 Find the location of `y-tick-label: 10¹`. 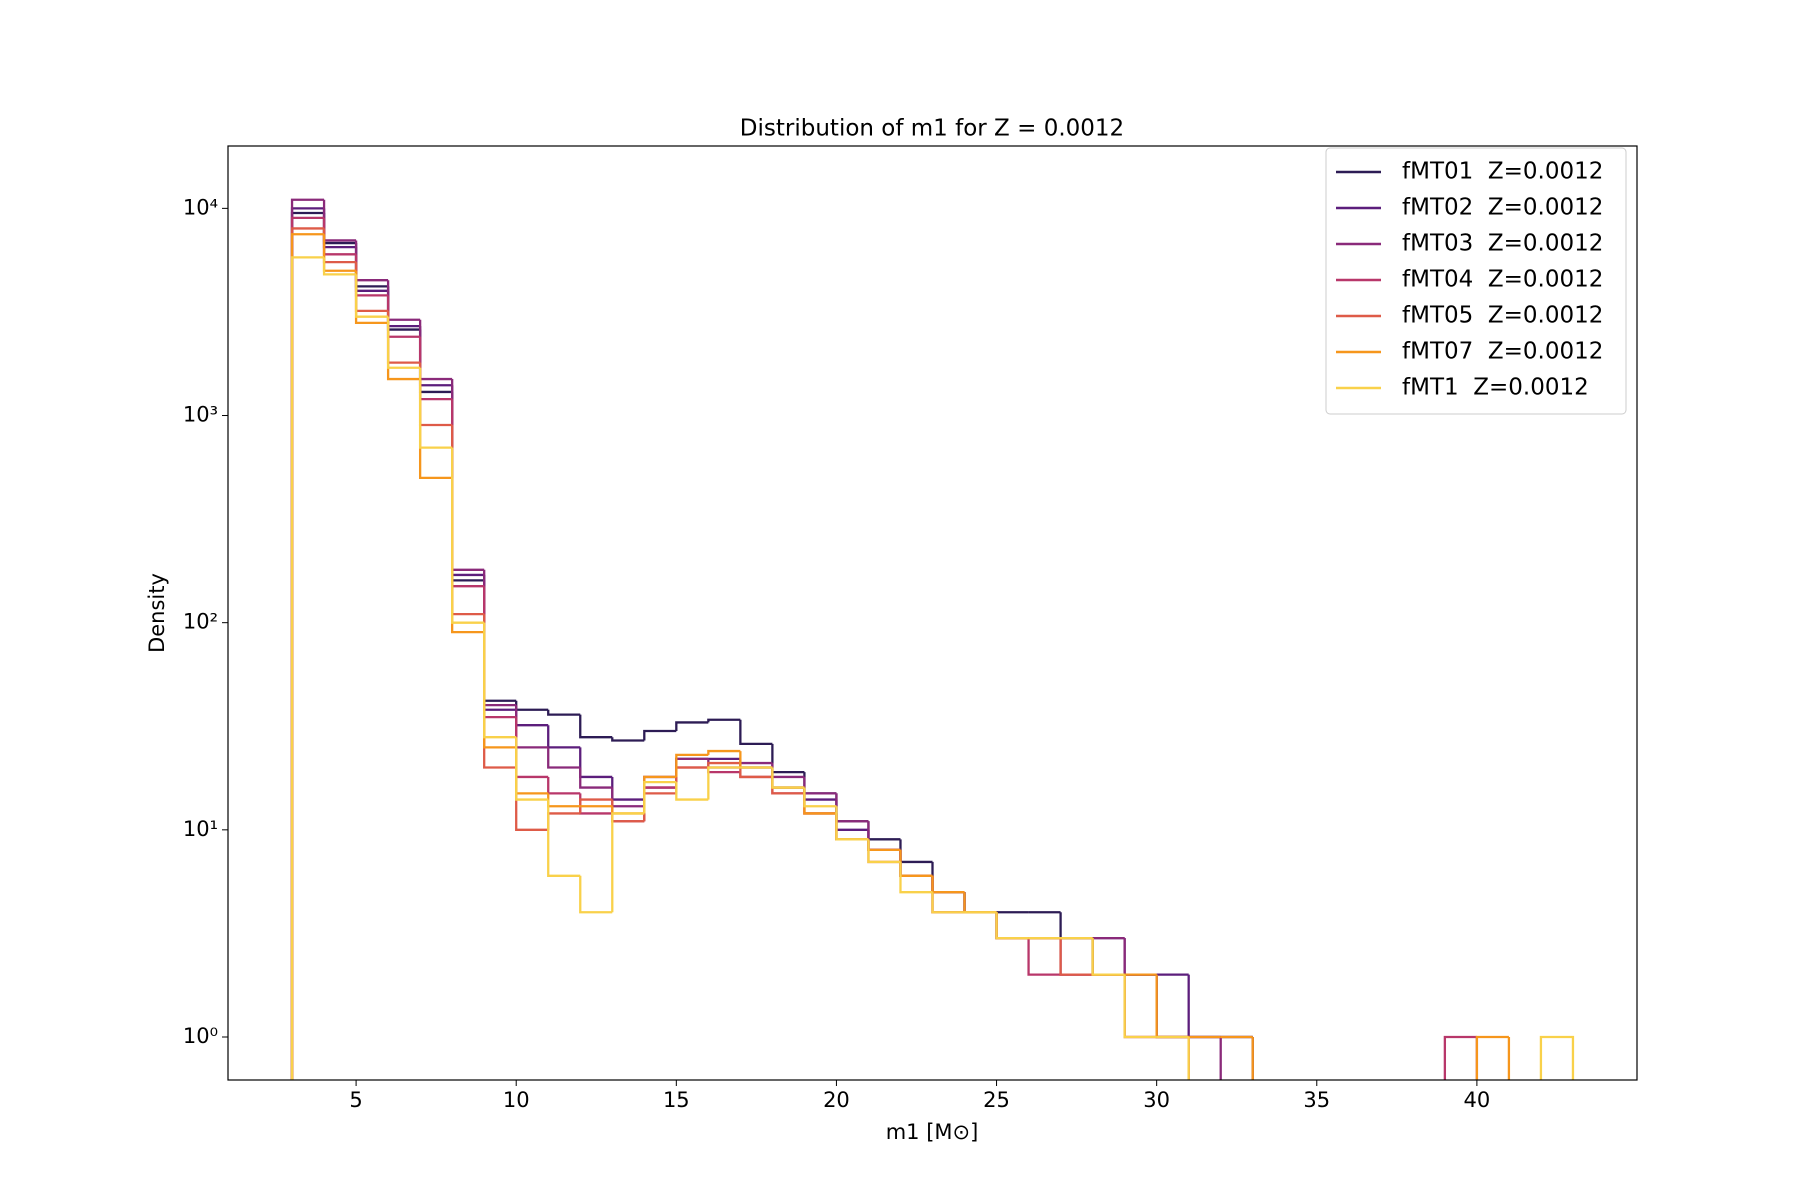

y-tick-label: 10¹ is located at coordinates (200, 829).